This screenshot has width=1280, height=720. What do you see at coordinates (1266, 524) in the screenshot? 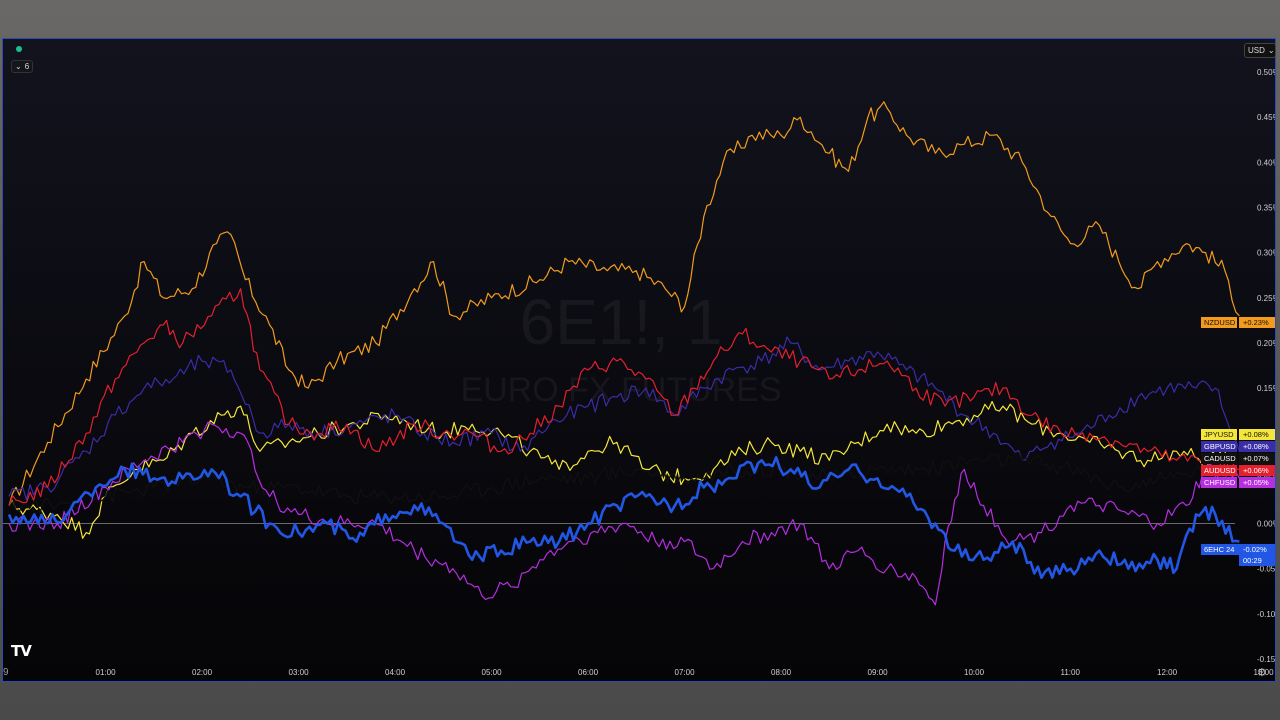
I see `y-tick-label: 0.00%` at bounding box center [1266, 524].